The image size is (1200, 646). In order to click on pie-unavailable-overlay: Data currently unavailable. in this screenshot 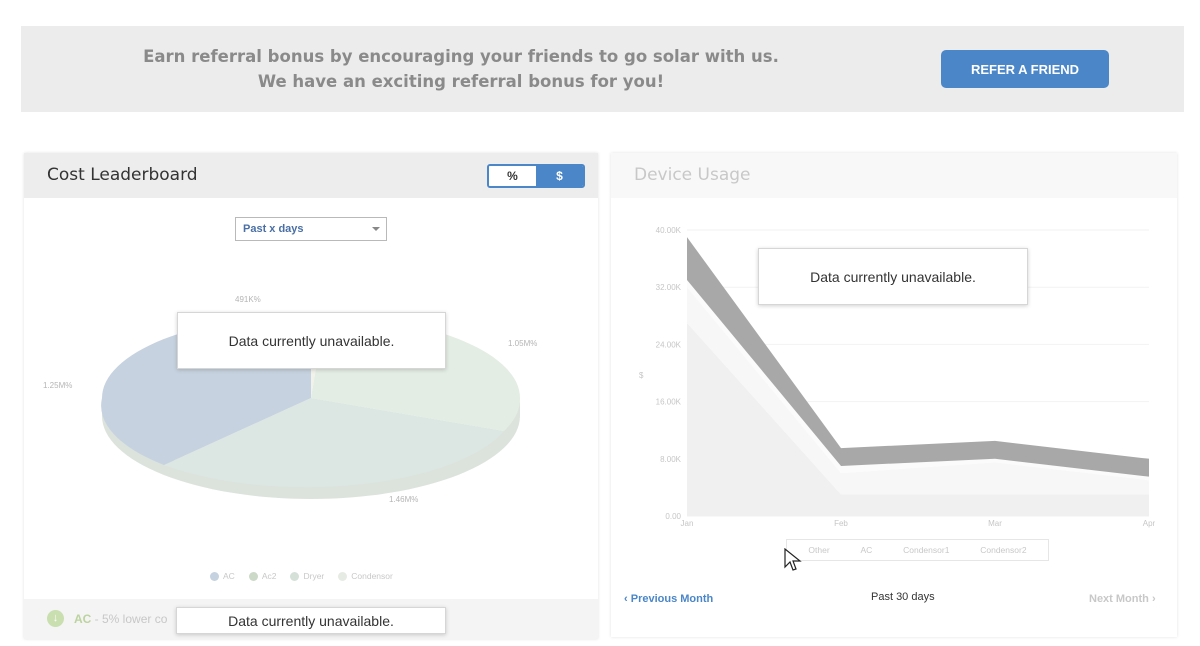, I will do `click(311, 340)`.